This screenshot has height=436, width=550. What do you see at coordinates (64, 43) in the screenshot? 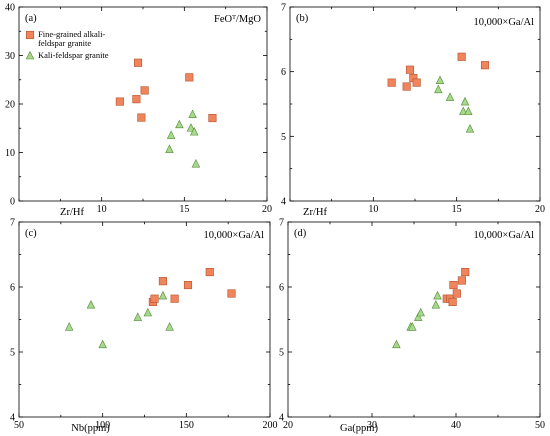
I see `legend-label-fine-grained-2: feldspar granite` at bounding box center [64, 43].